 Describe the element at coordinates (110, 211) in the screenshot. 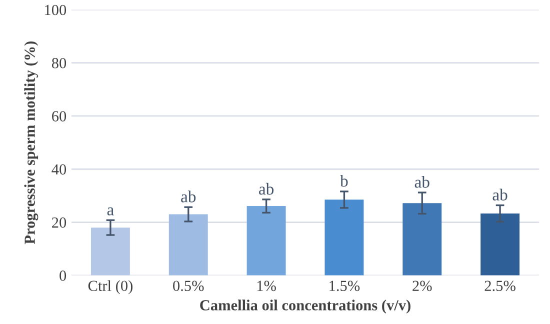

I see `annotation: a` at that location.